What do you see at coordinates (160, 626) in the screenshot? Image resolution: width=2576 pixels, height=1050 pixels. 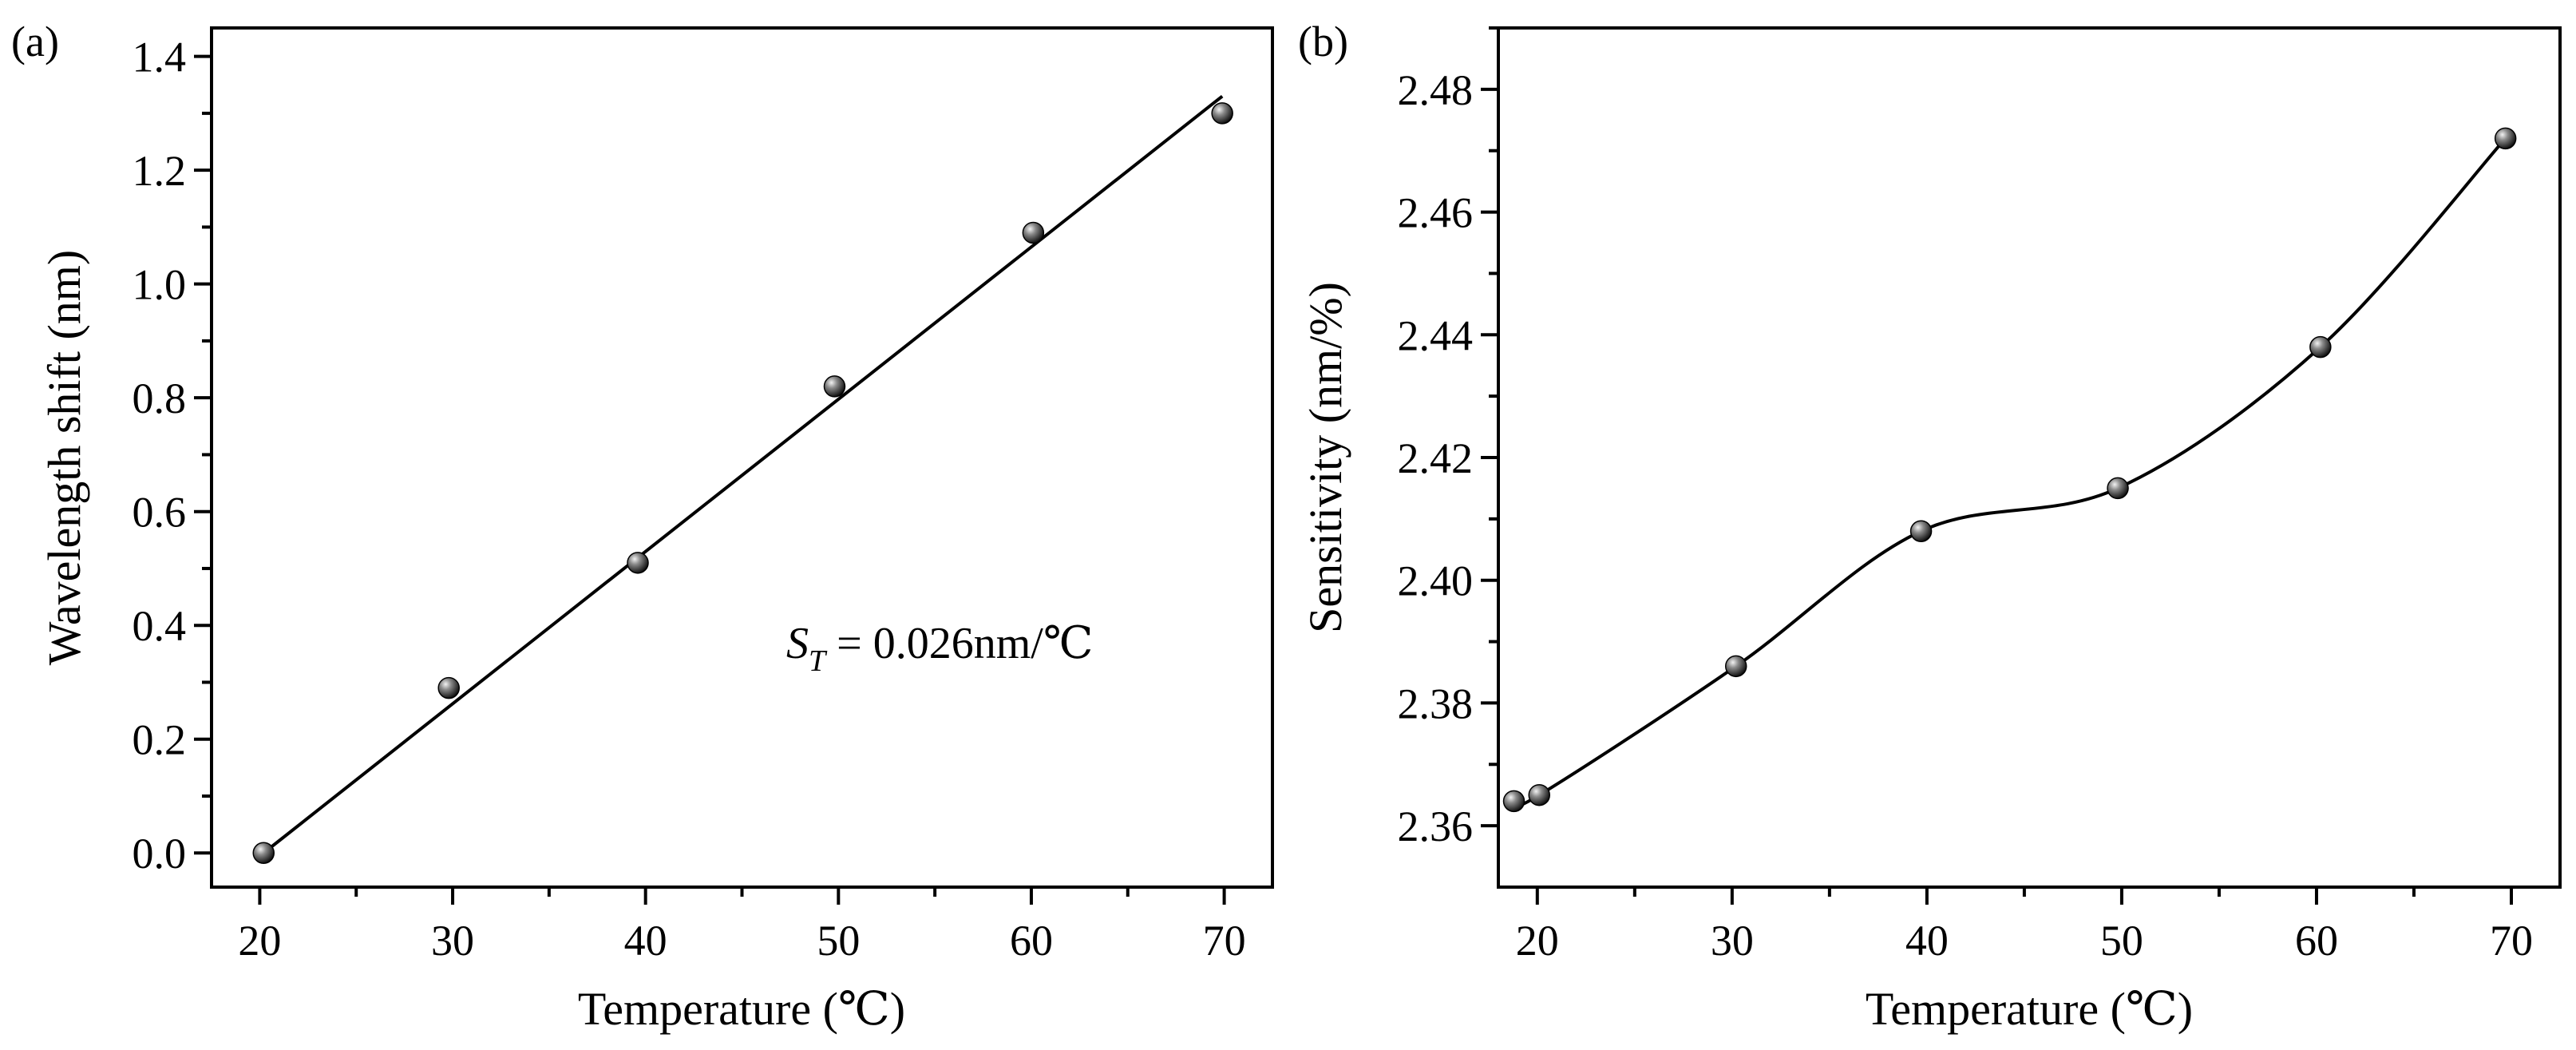 I see `y-tick-label: 0.4` at bounding box center [160, 626].